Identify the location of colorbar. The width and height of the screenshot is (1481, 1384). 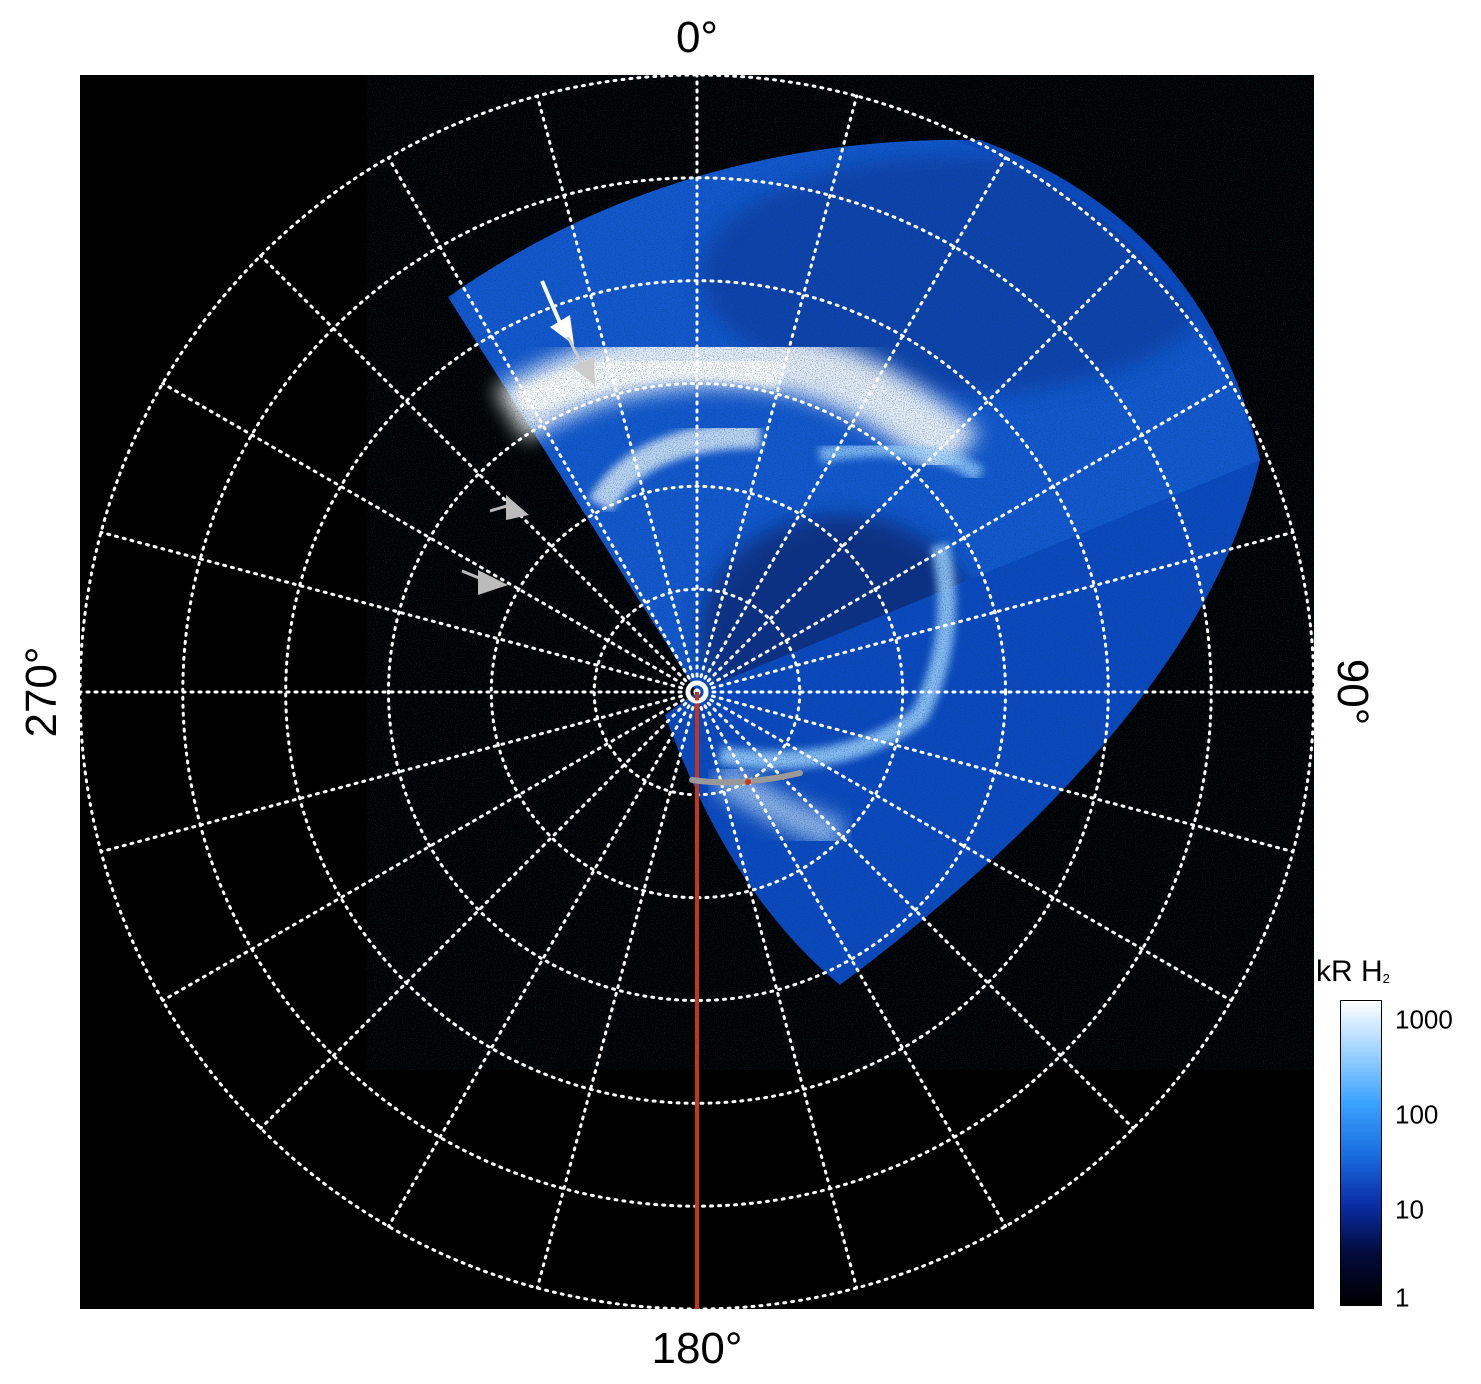
(1361, 1153).